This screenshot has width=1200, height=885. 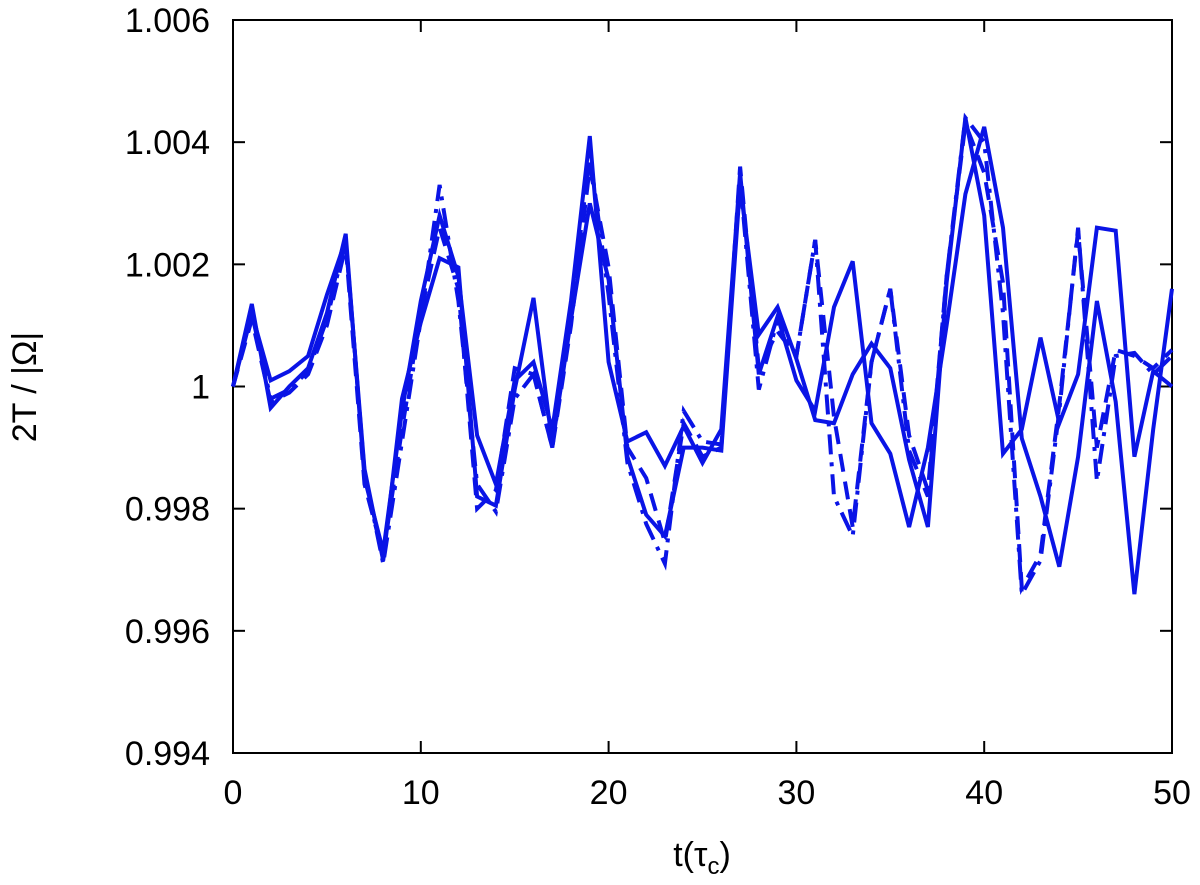 I want to click on y-tick-label: 0.998, so click(x=167, y=510).